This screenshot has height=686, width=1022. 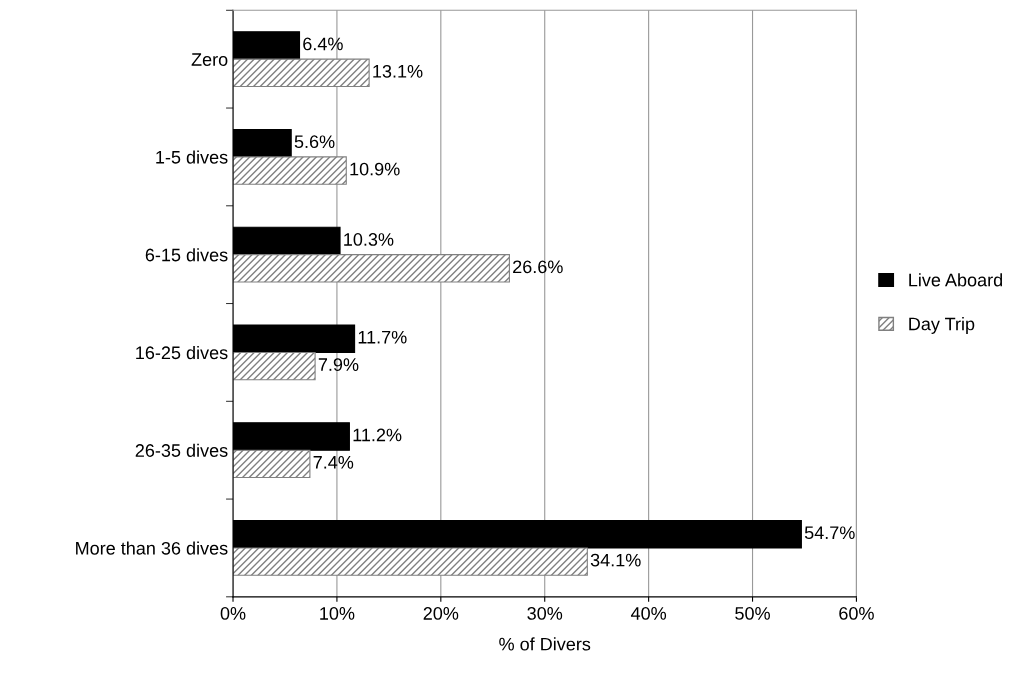 I want to click on legend-label: Live Aboard, so click(x=956, y=280).